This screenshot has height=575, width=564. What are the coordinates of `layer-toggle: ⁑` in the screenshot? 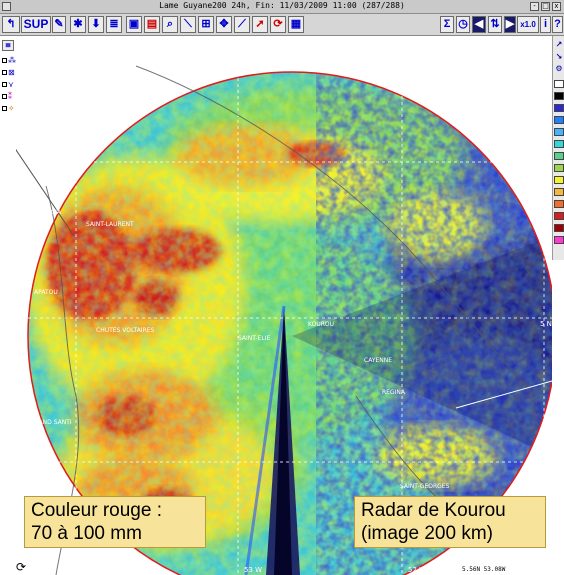 It's located at (8, 97).